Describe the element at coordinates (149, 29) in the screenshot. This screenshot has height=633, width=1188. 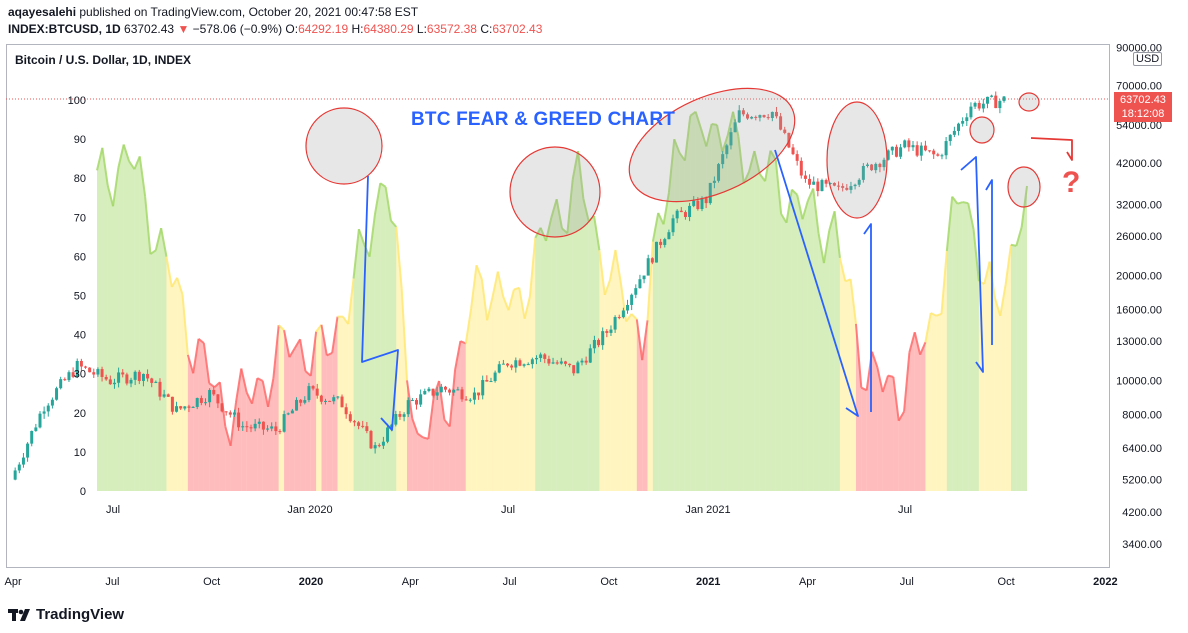
I see `last-price: 63702.43` at that location.